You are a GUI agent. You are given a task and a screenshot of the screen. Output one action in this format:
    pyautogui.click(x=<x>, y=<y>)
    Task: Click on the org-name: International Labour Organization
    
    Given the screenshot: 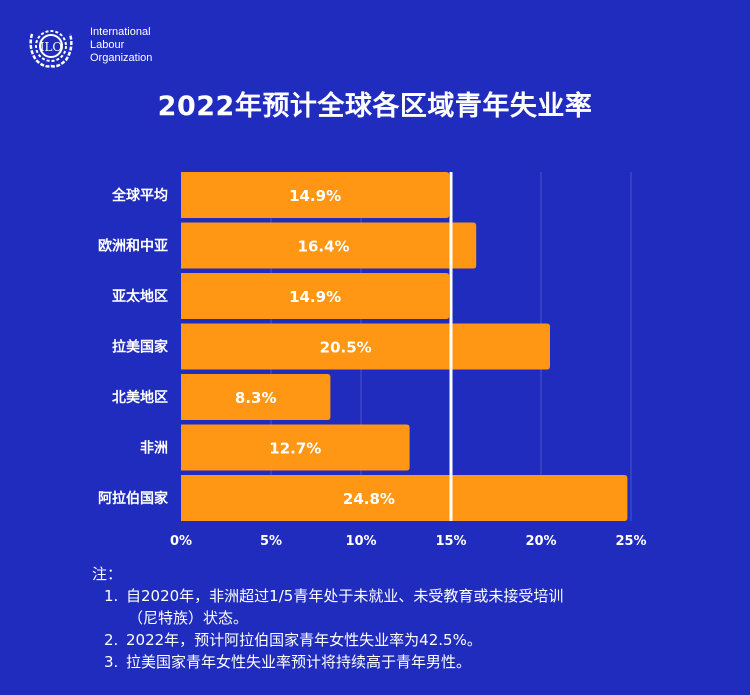 What is the action you would take?
    pyautogui.click(x=121, y=45)
    